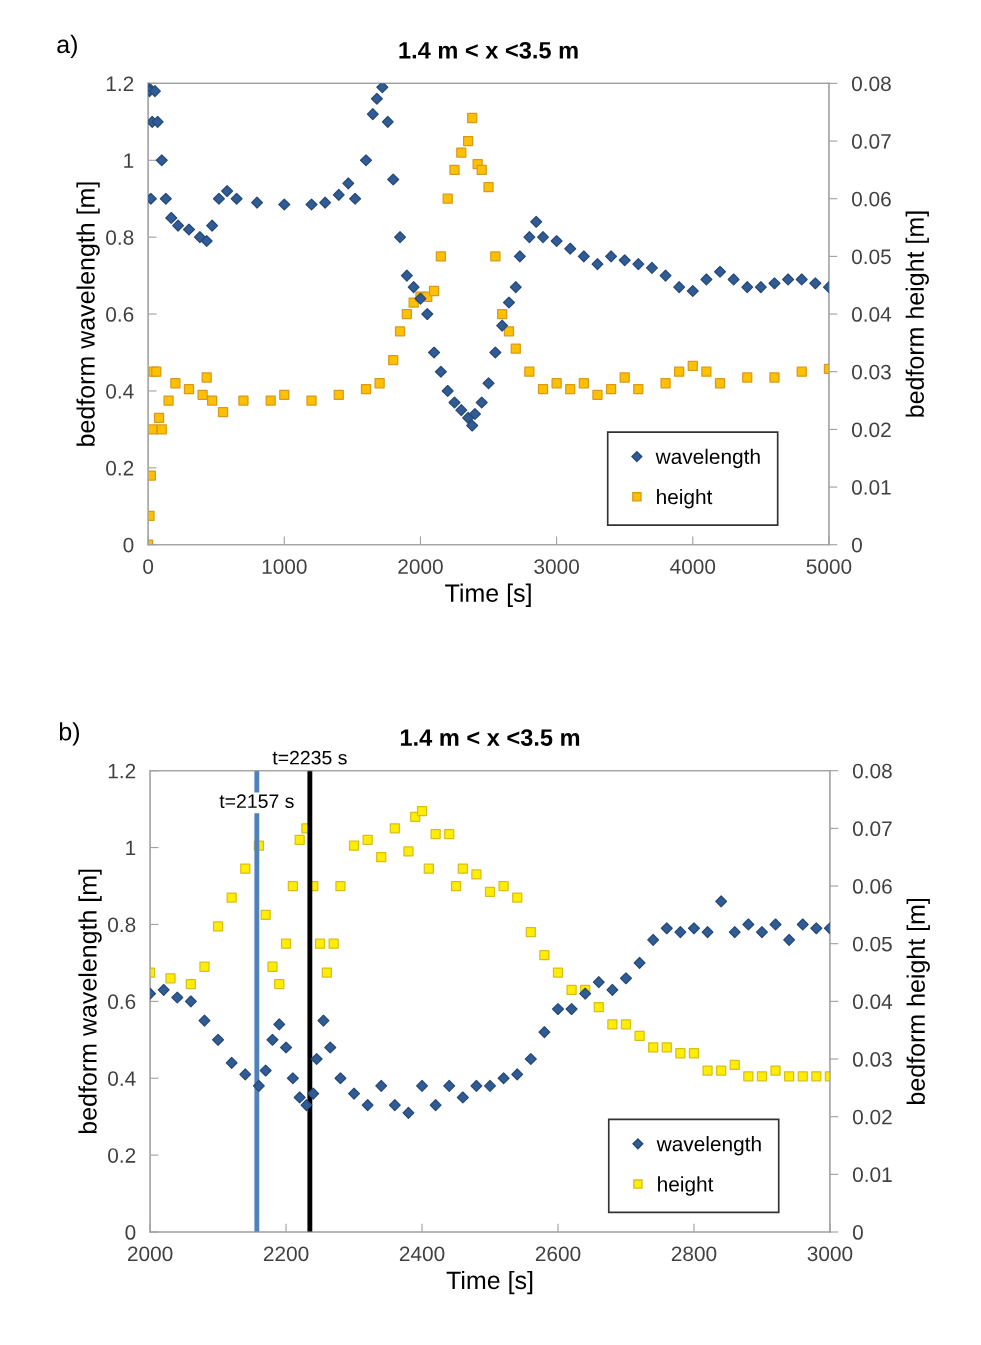 Image resolution: width=981 pixels, height=1345 pixels. What do you see at coordinates (67, 46) in the screenshot?
I see `text: a)` at bounding box center [67, 46].